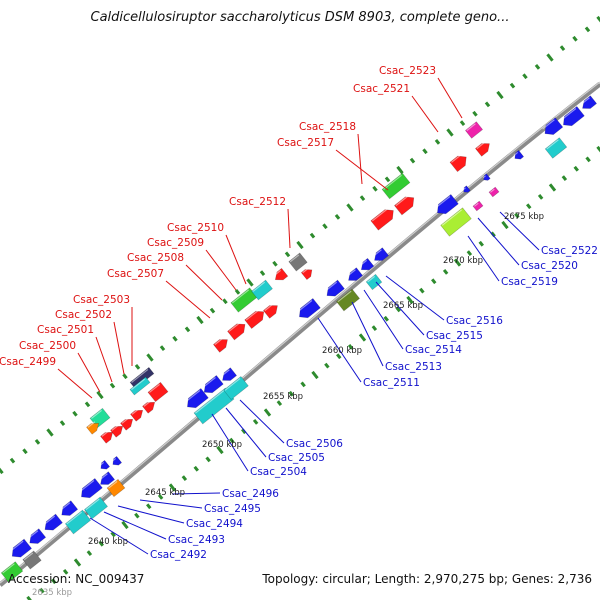 The width and height of the screenshot is (600, 600). Describe the element at coordinates (569, 251) in the screenshot. I see `reverse-gene-label: Csac_2522` at that location.